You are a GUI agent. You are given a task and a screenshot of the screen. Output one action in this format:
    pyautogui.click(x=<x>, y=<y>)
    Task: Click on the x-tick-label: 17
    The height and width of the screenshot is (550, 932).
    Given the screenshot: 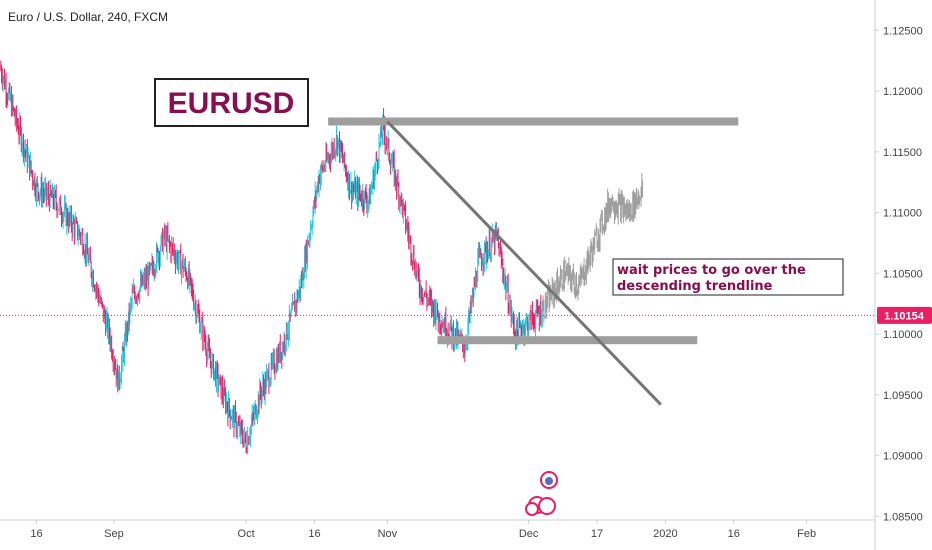 What is the action you would take?
    pyautogui.click(x=597, y=534)
    